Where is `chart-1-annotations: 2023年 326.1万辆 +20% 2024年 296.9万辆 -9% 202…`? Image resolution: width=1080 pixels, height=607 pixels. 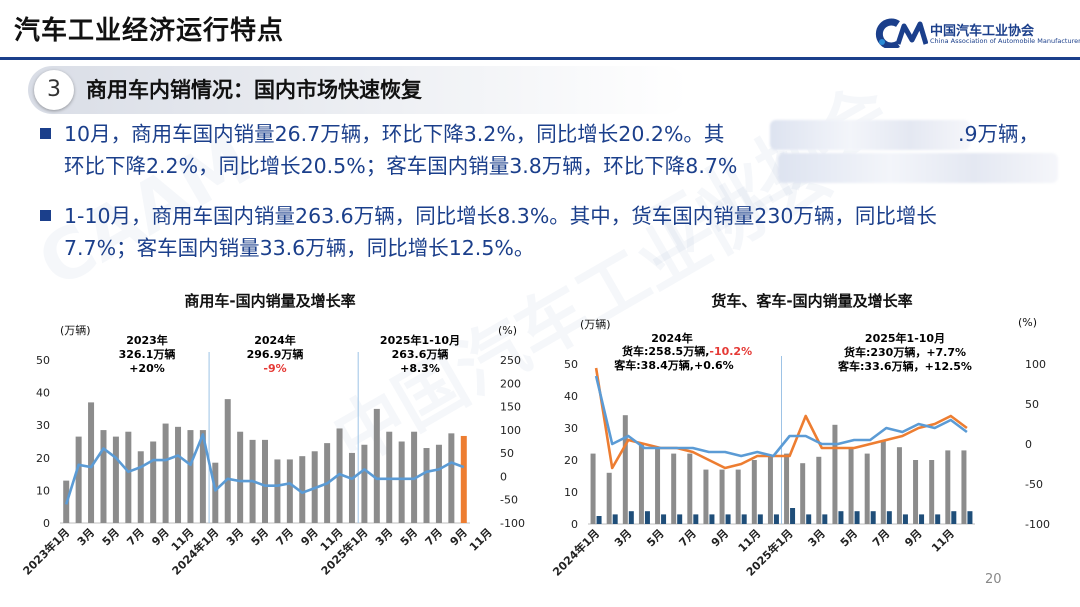 chart-1-annotations: 2023年 326.1万辆 +20% 2024年 296.9万辆 -9% 202… is located at coordinates (289, 354).